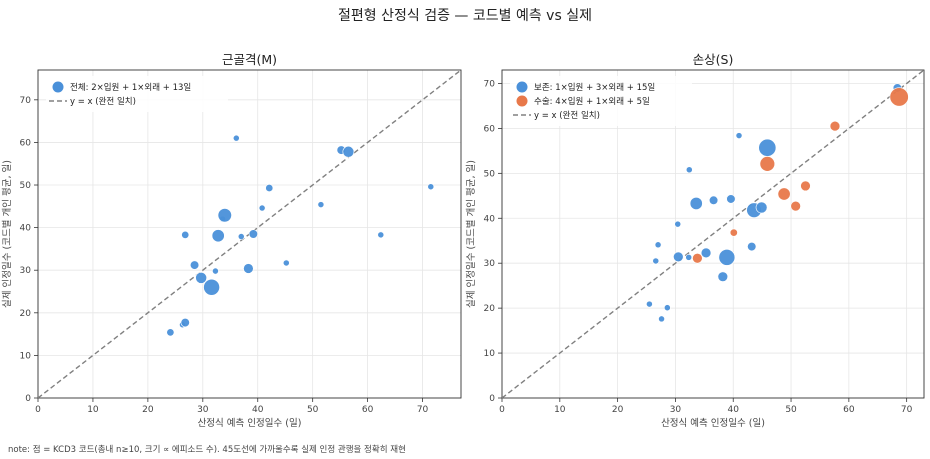 The height and width of the screenshot is (459, 930). I want to click on figure-title: 절편형 산정식 검증 — 코드별 예측 vs 실제, so click(465, 16).